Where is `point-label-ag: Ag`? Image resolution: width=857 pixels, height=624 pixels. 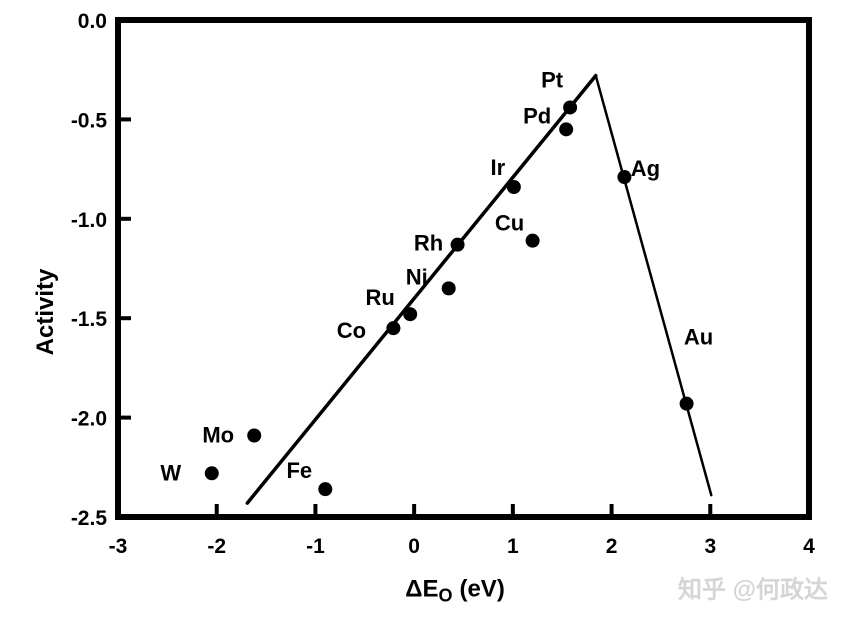
point-label-ag: Ag is located at coordinates (645, 168).